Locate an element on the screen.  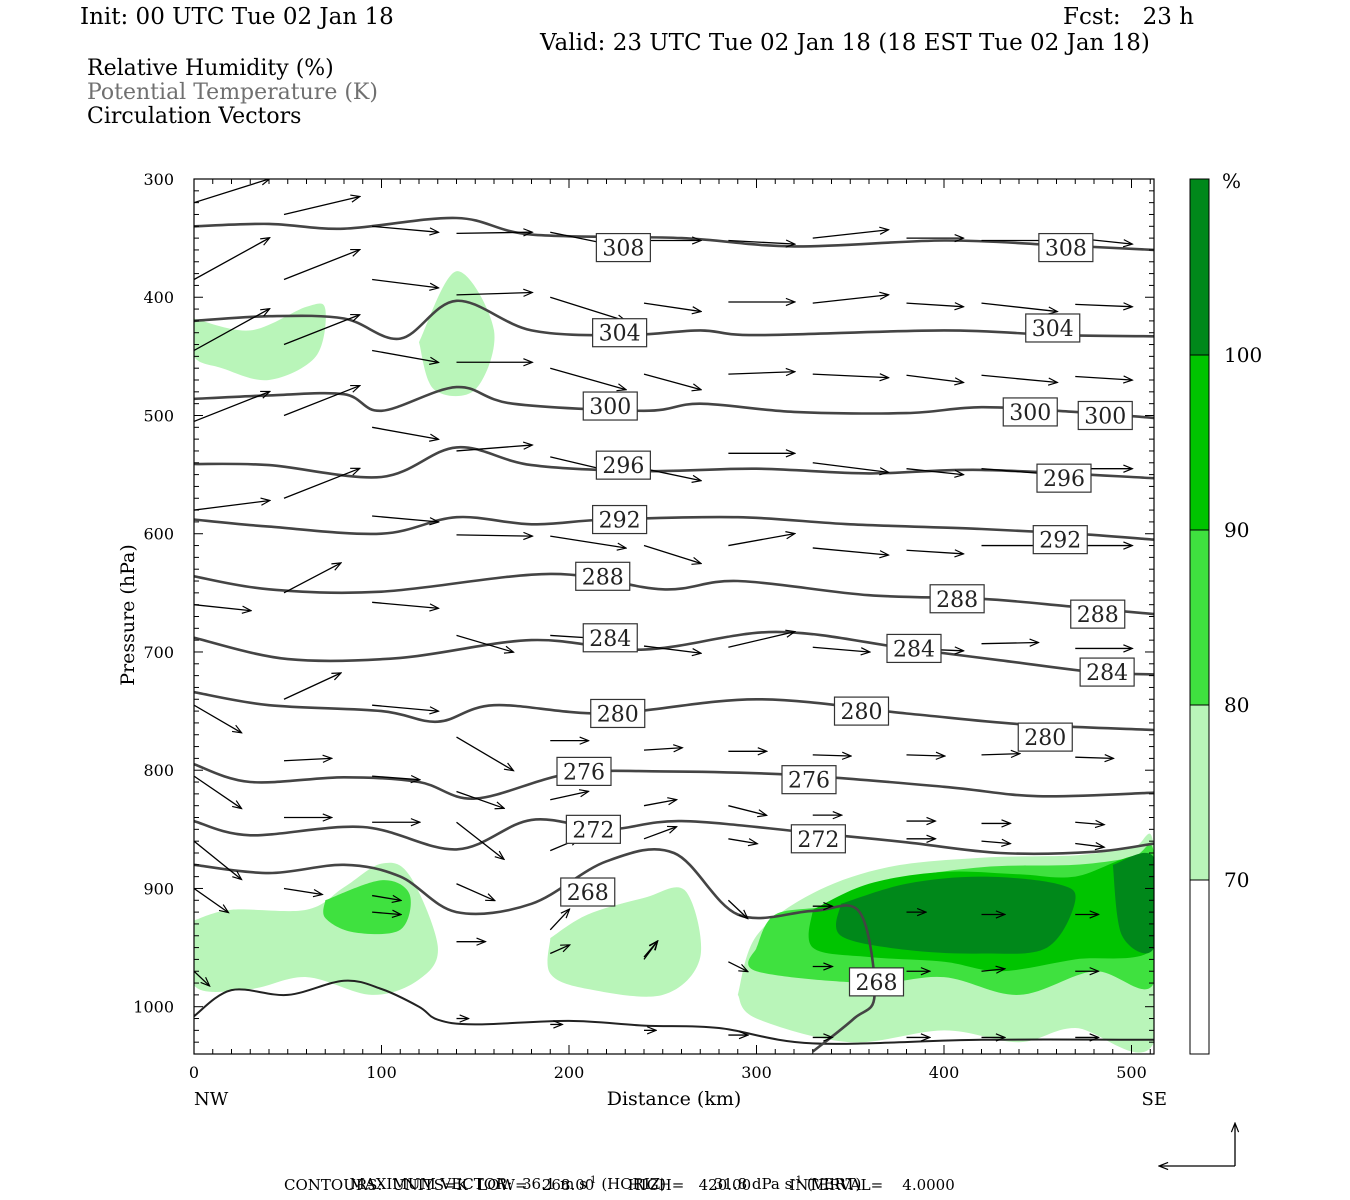
x-axis-label: Distance (km) is located at coordinates (674, 1099).